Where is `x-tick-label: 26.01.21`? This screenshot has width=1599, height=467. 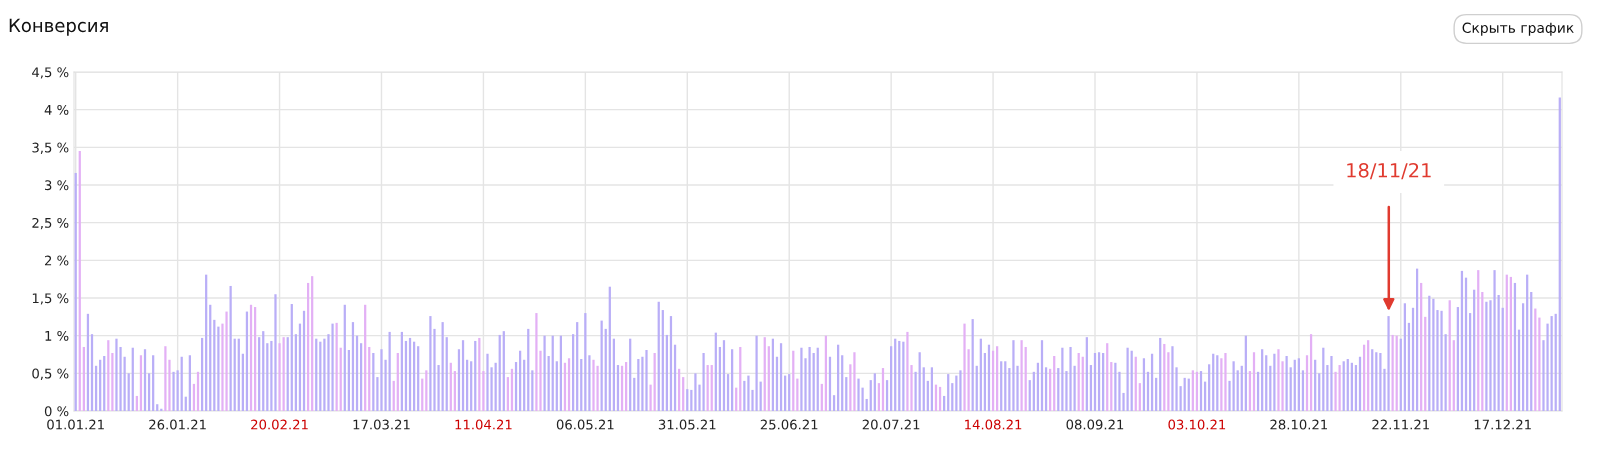
x-tick-label: 26.01.21 is located at coordinates (177, 424).